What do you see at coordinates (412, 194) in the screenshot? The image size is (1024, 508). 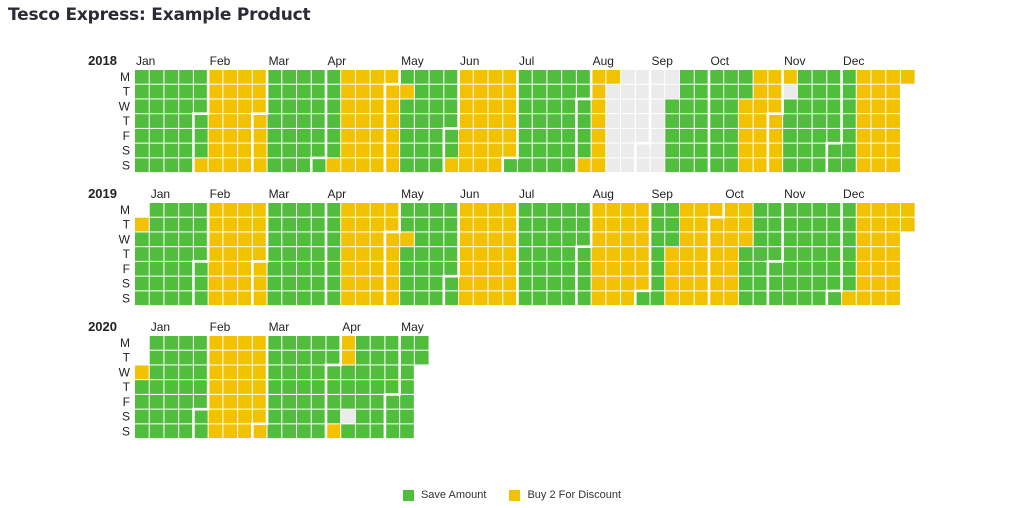 I see `month-label-2019-may: May` at bounding box center [412, 194].